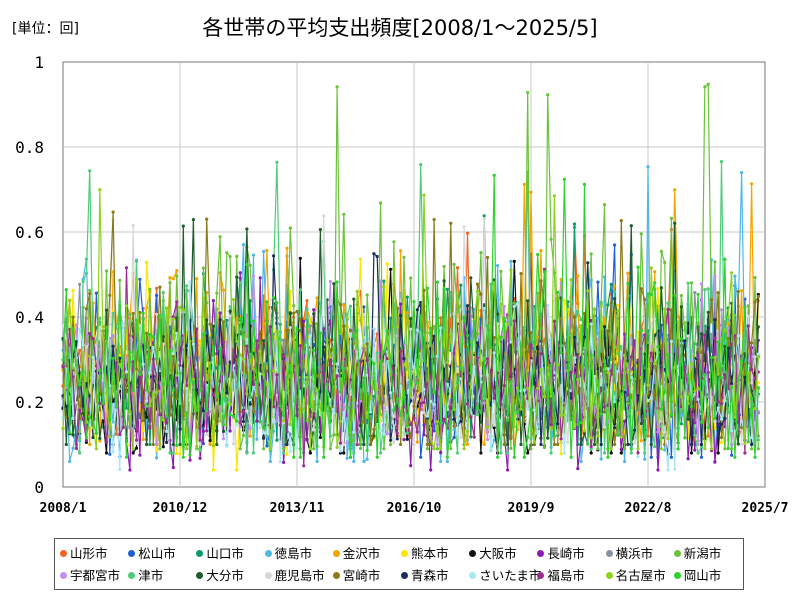 The width and height of the screenshot is (800, 600). Describe the element at coordinates (531, 508) in the screenshot. I see `x-tick-label: 2019/9` at that location.